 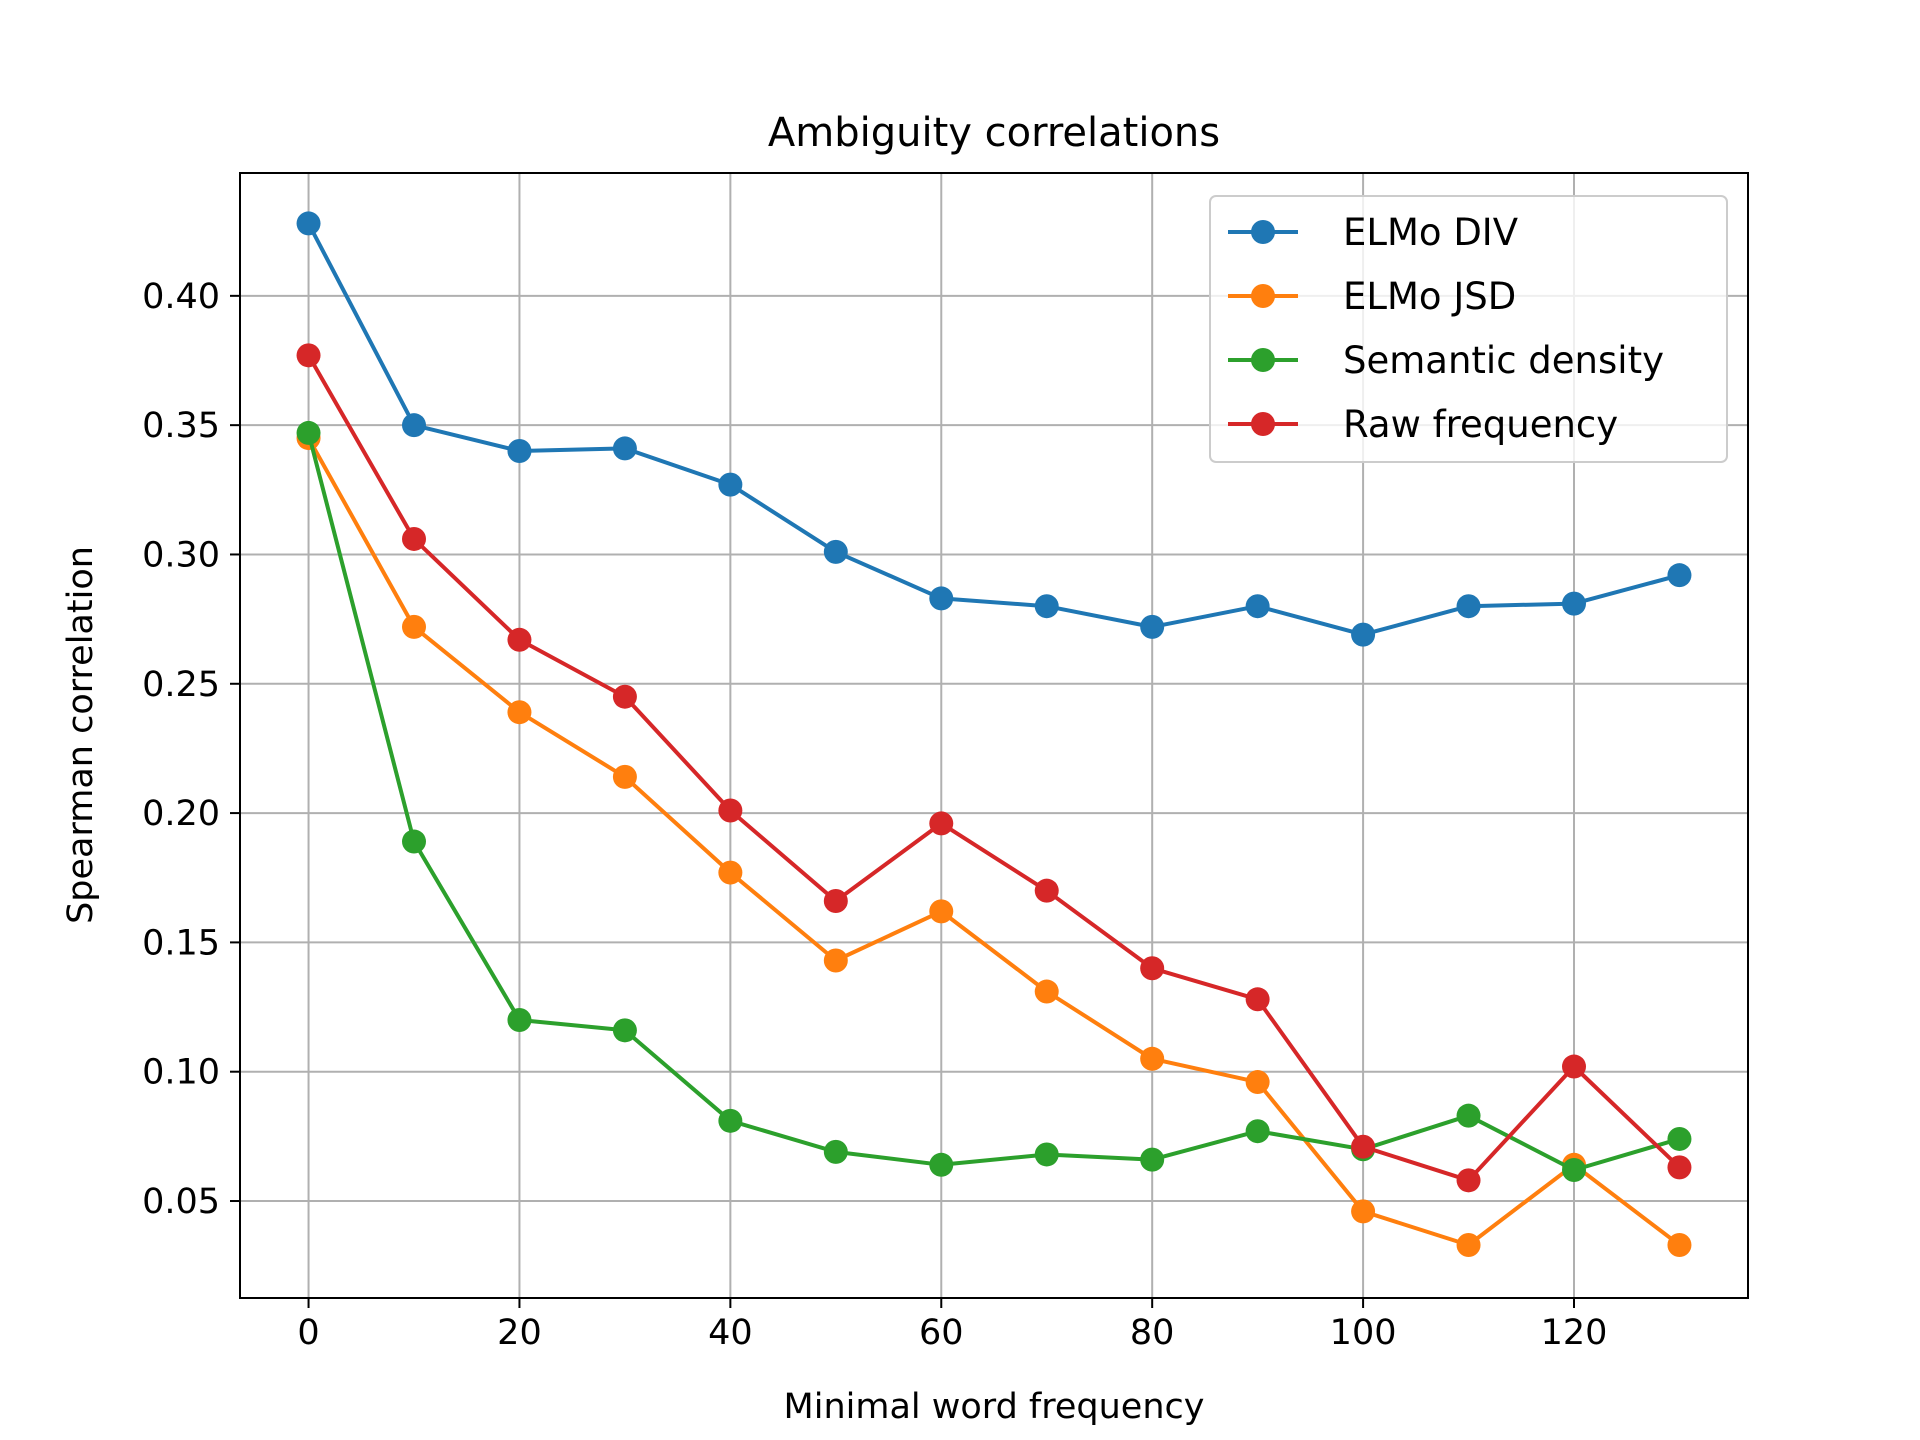 I want to click on x-tick-label: 60, so click(x=941, y=1333).